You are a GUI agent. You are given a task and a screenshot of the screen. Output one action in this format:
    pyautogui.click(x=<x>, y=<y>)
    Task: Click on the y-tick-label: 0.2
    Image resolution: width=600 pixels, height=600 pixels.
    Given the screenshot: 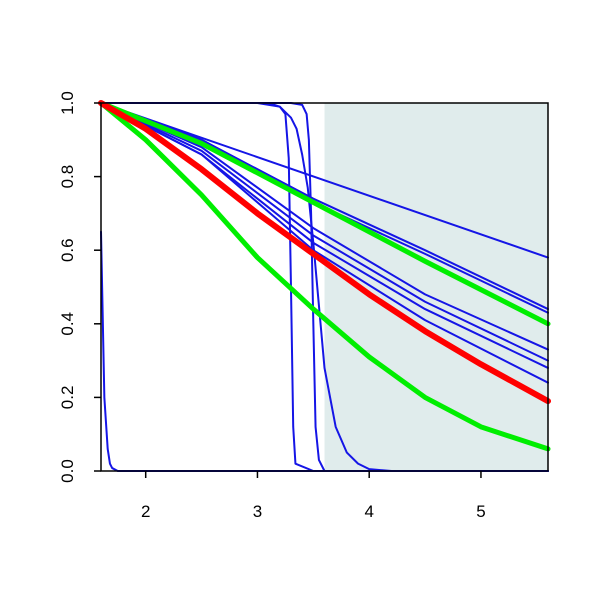 What is the action you would take?
    pyautogui.click(x=67, y=398)
    